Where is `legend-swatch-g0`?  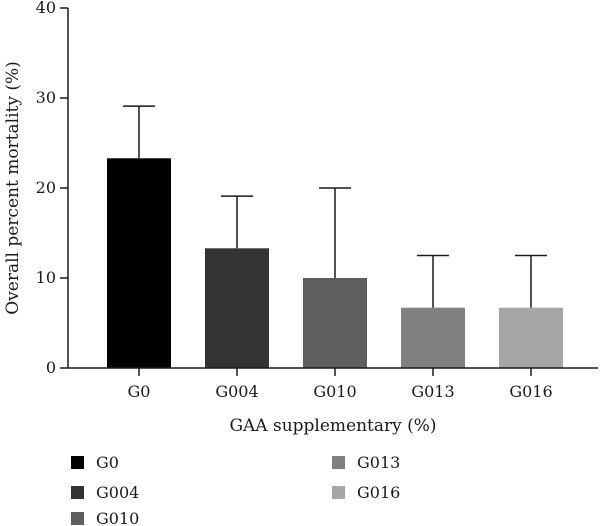 legend-swatch-g0 is located at coordinates (77, 462).